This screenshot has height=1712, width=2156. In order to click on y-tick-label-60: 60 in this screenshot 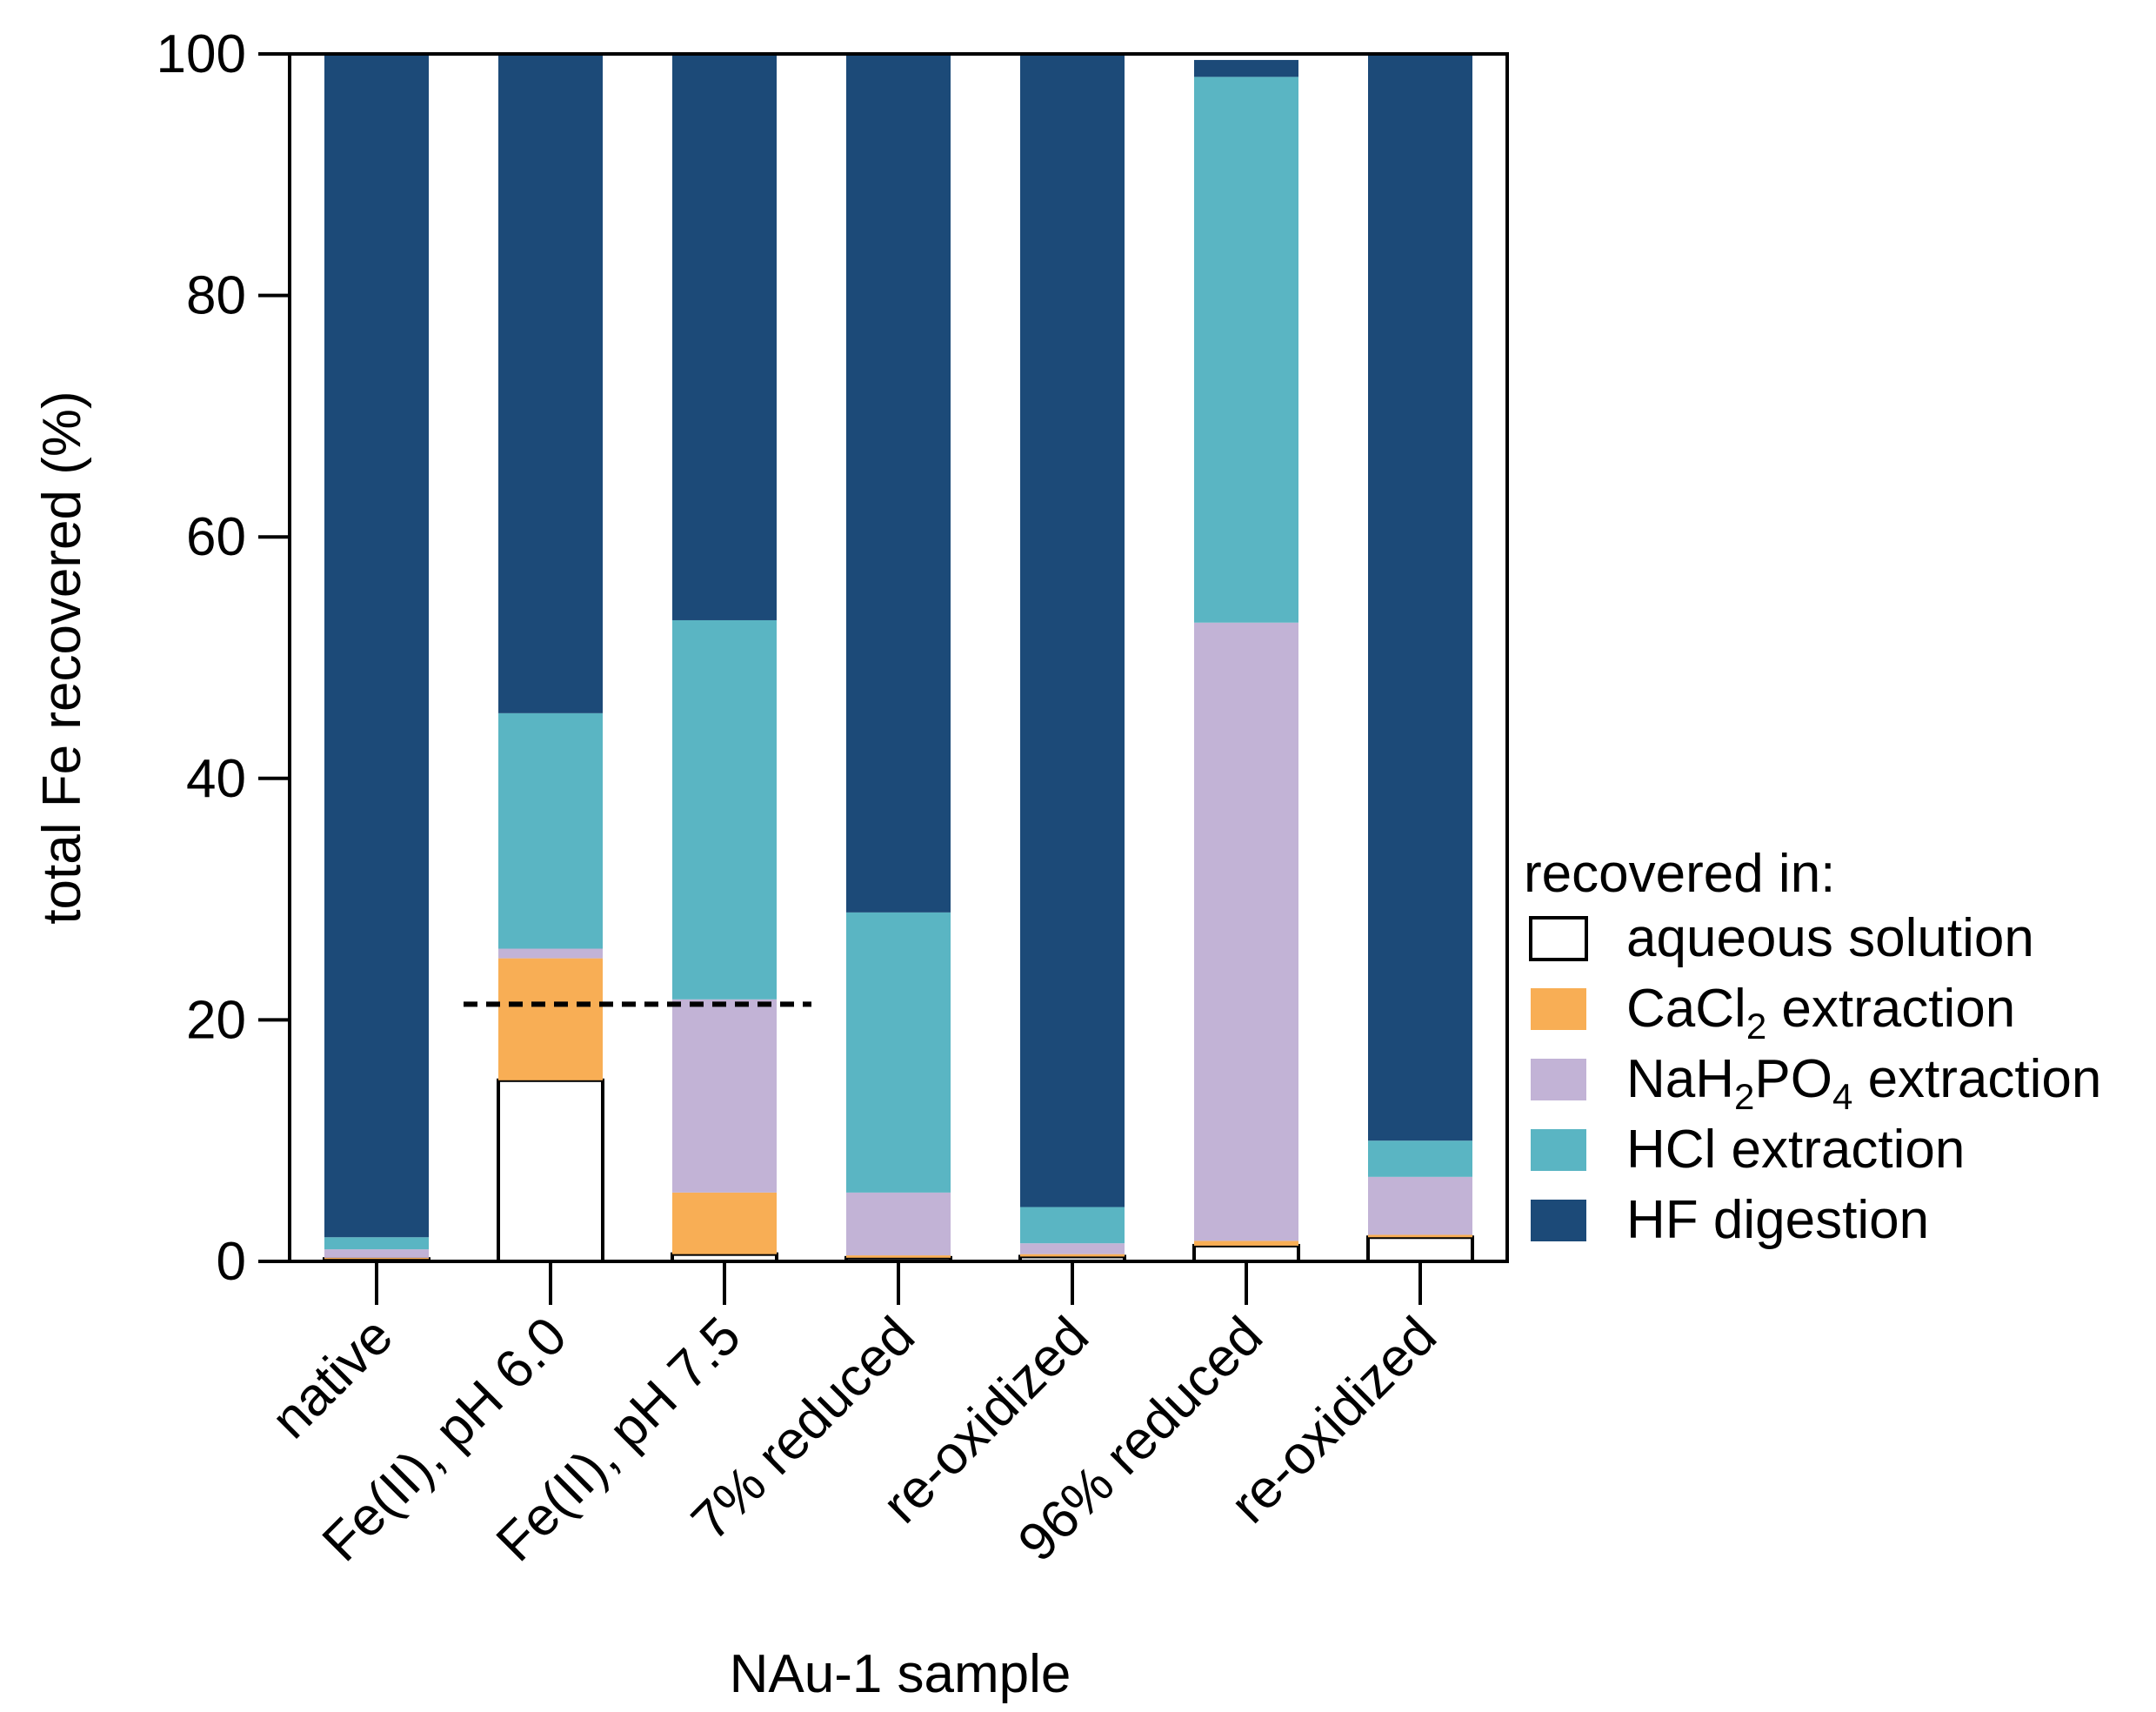, I will do `click(216, 537)`.